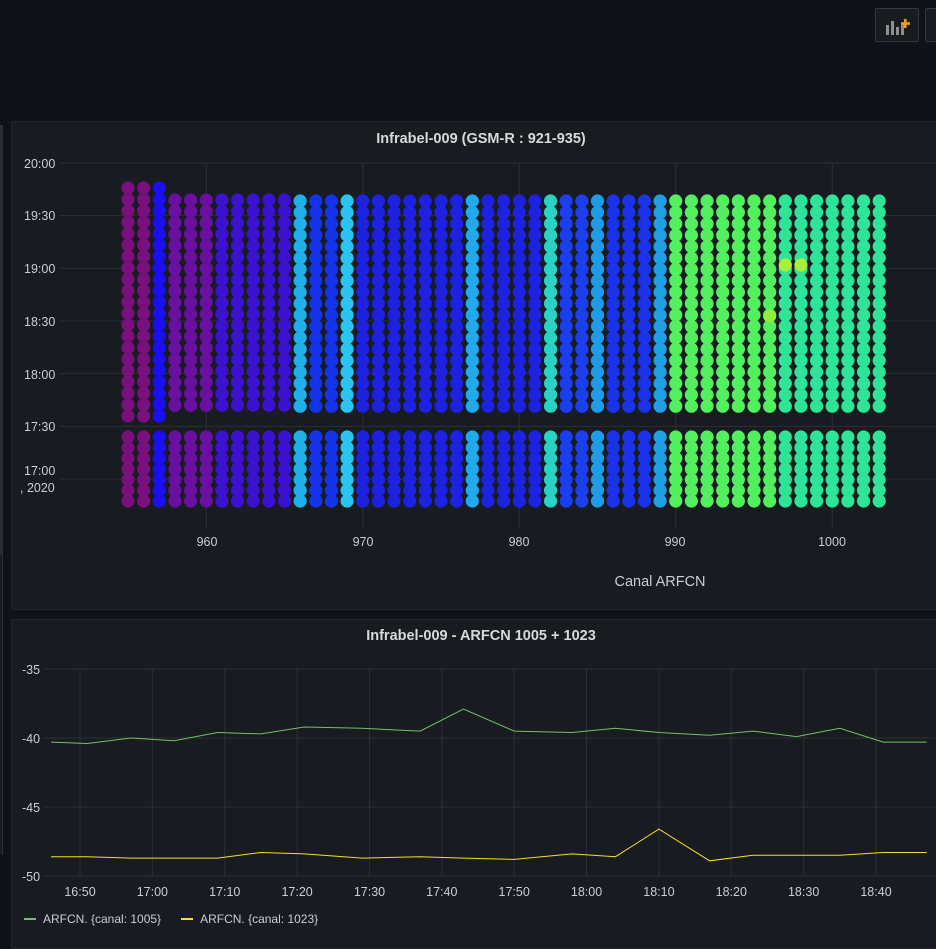 The width and height of the screenshot is (936, 949). Describe the element at coordinates (249, 919) in the screenshot. I see `legend-item-1023: ARFCN. {canal: 1023}` at that location.